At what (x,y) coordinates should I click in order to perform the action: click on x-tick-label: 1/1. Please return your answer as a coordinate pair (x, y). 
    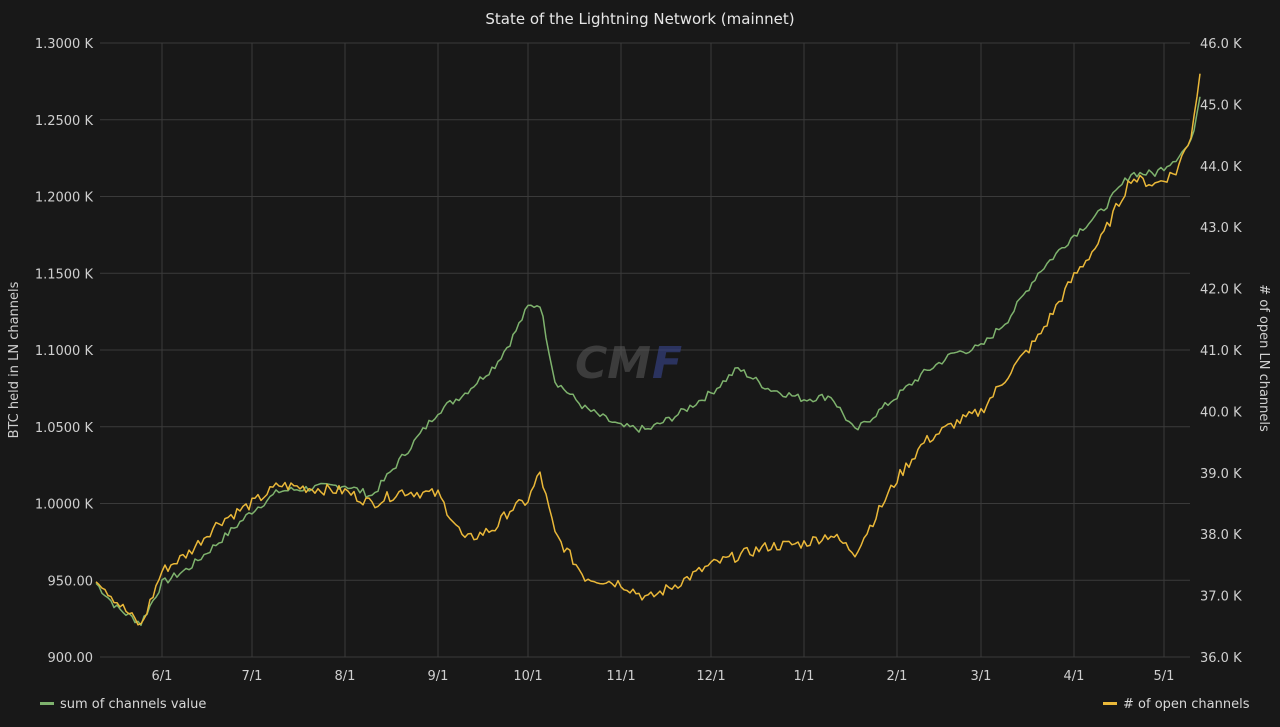
    Looking at the image, I should click on (804, 676).